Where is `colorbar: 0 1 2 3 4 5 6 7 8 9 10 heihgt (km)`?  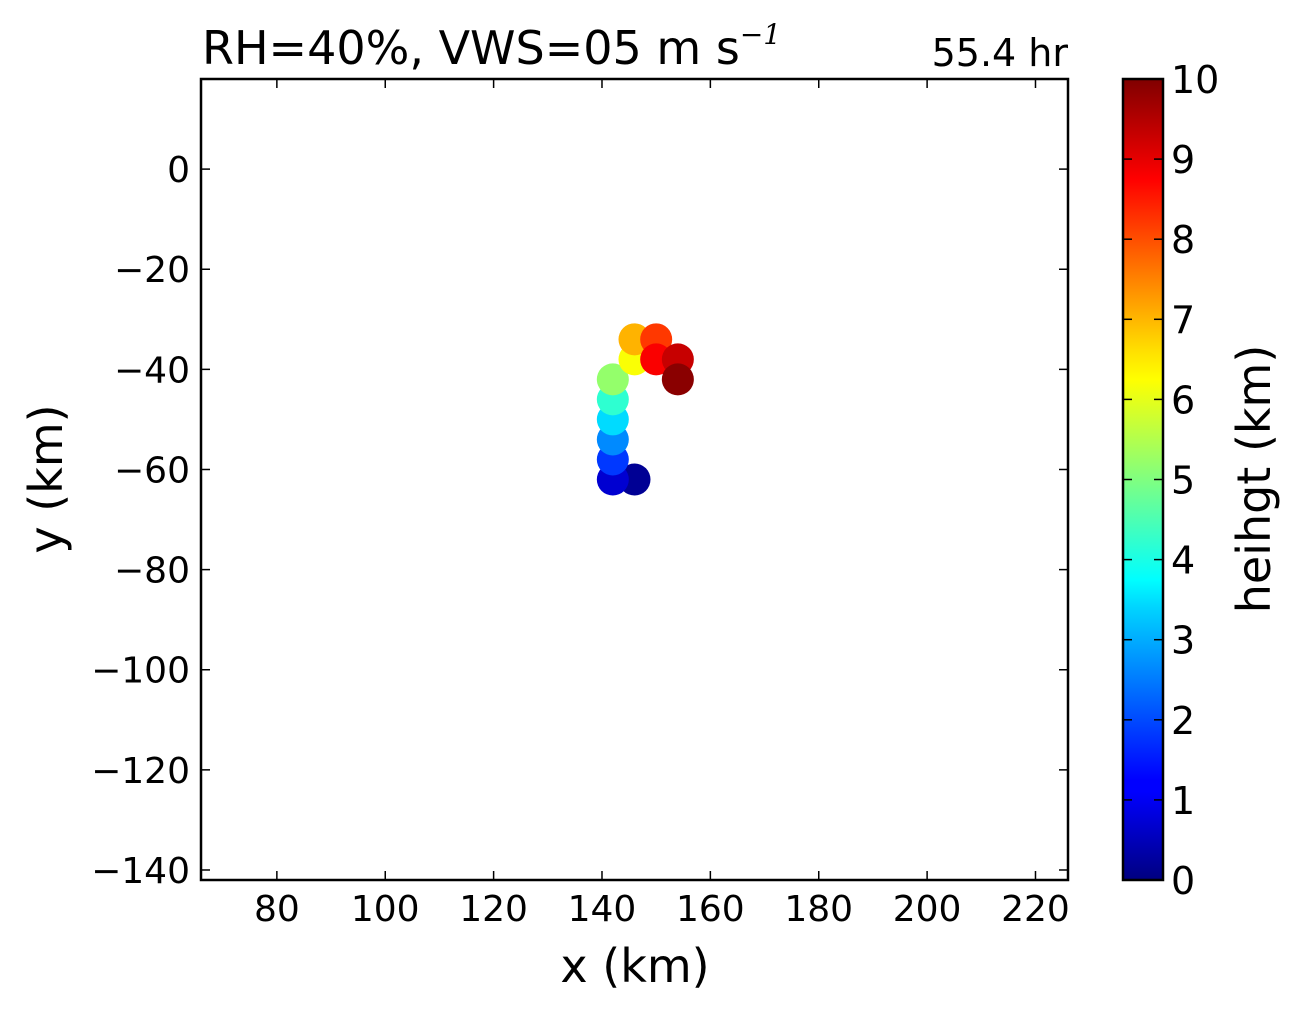 colorbar: 0 1 2 3 4 5 6 7 8 9 10 heihgt (km) is located at coordinates (1201, 480).